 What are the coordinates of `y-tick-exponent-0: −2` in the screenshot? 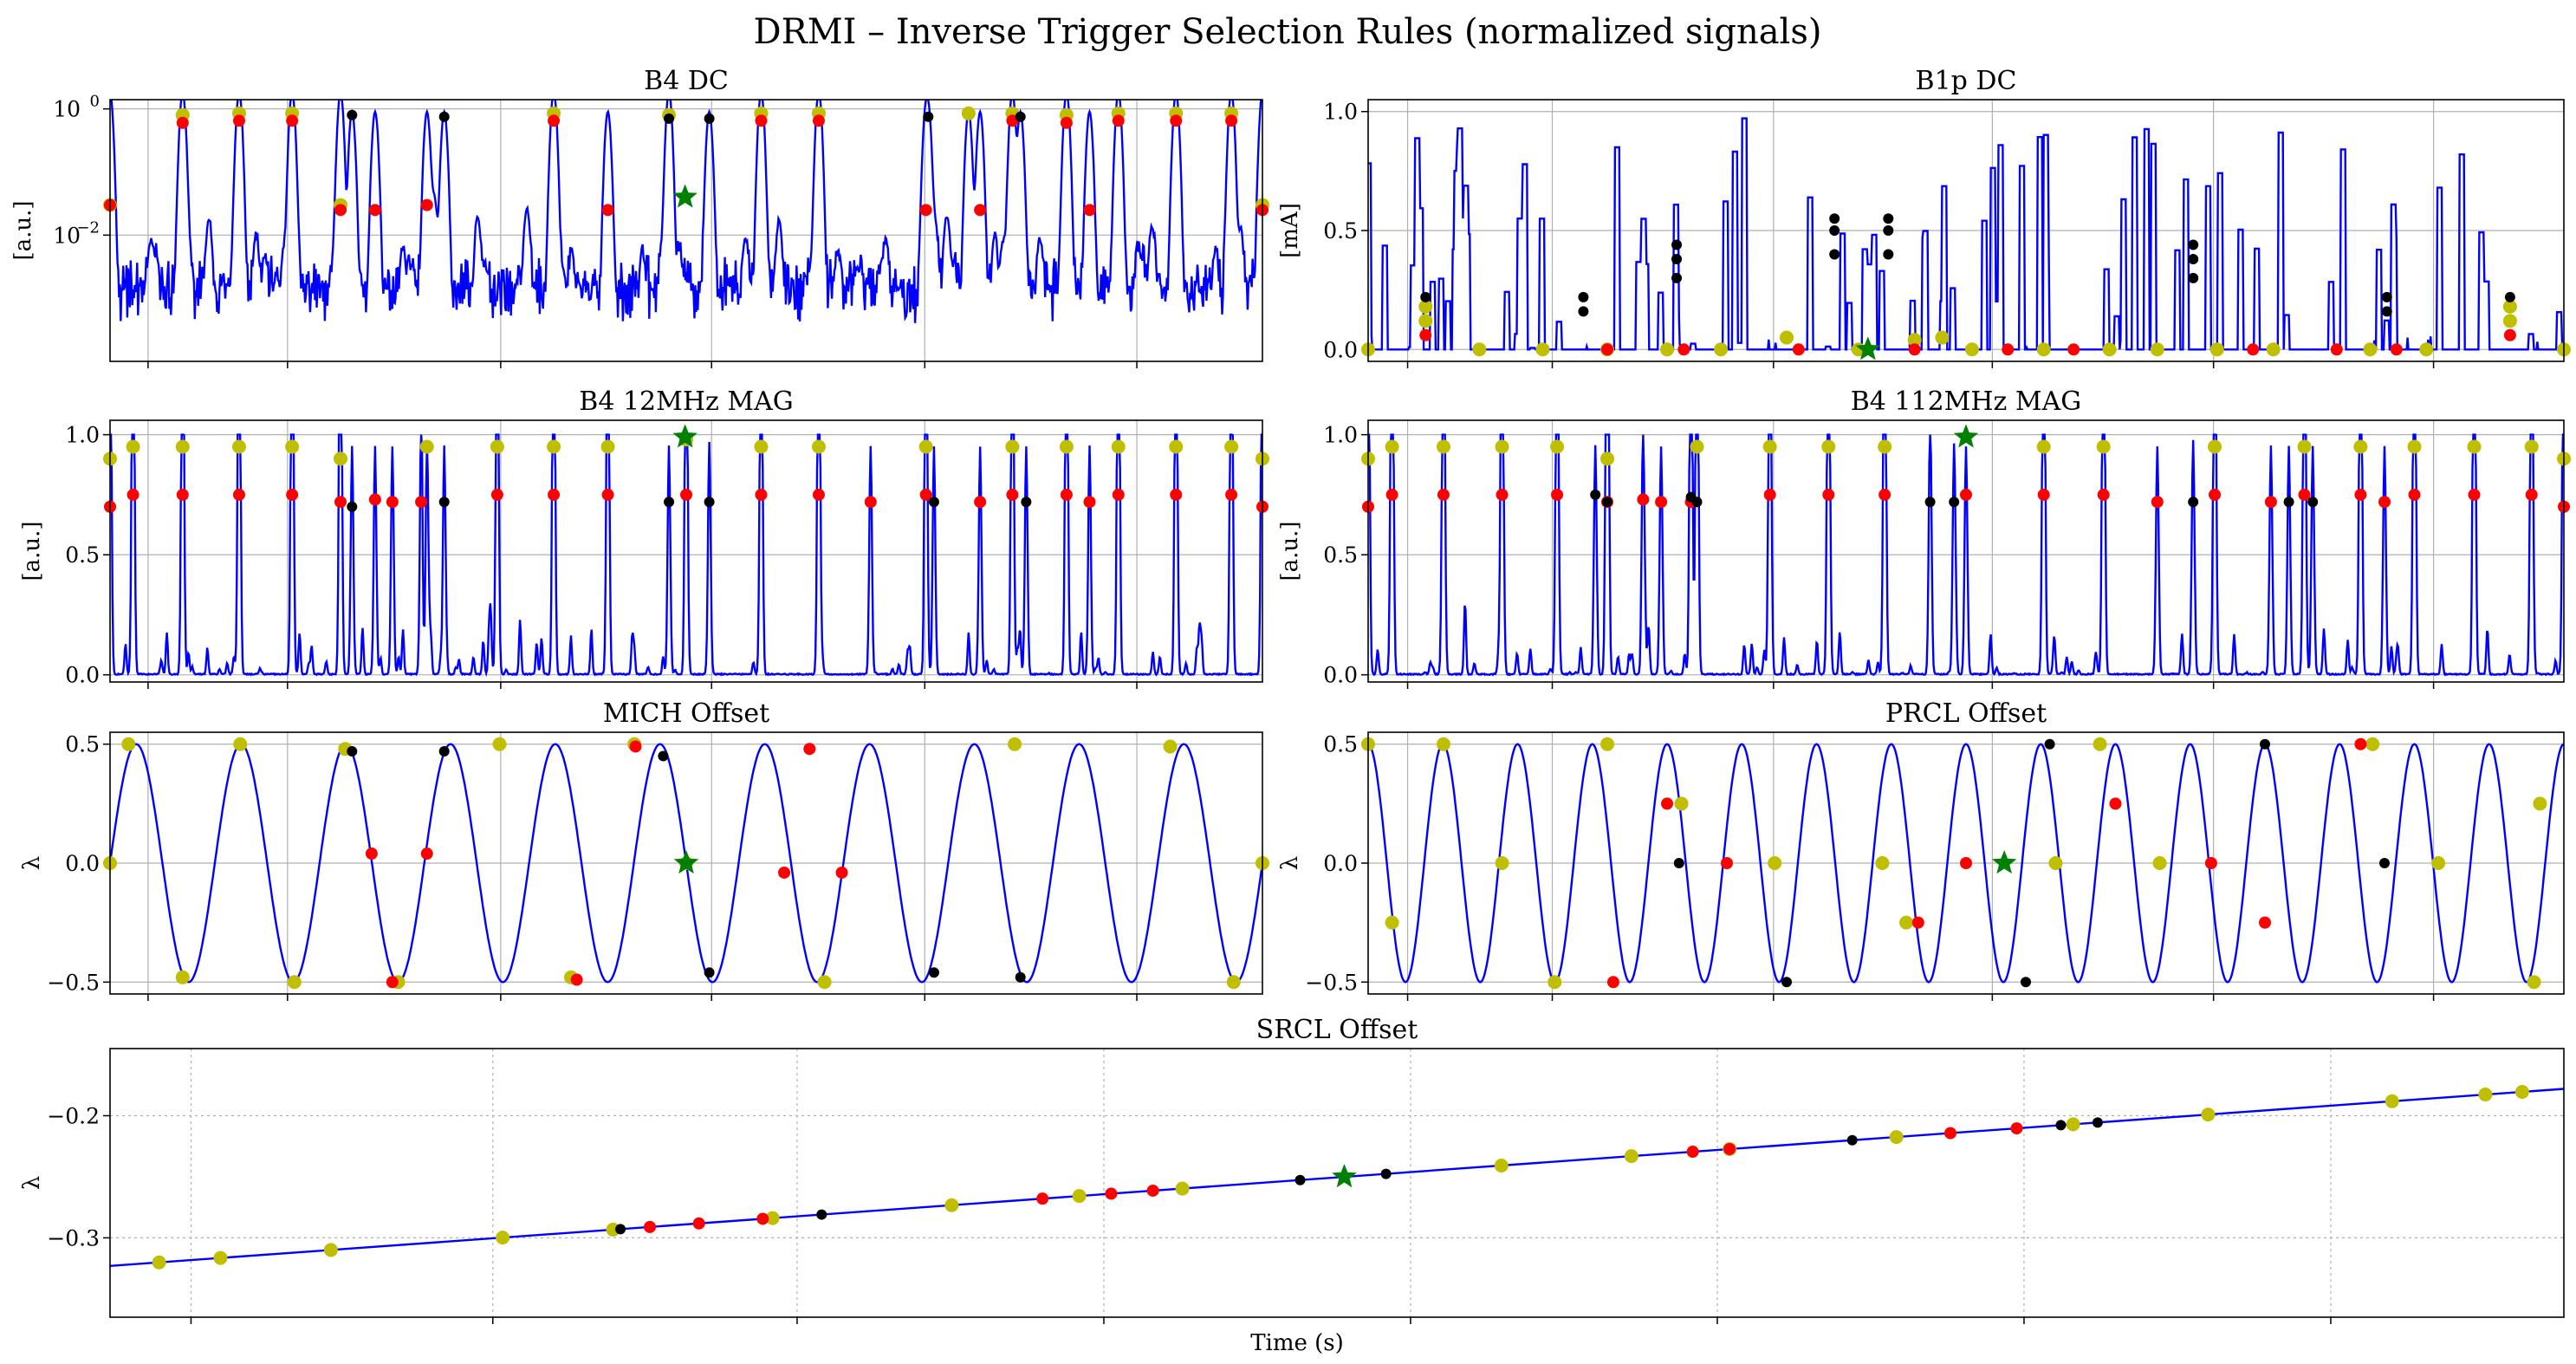 It's located at (88, 228).